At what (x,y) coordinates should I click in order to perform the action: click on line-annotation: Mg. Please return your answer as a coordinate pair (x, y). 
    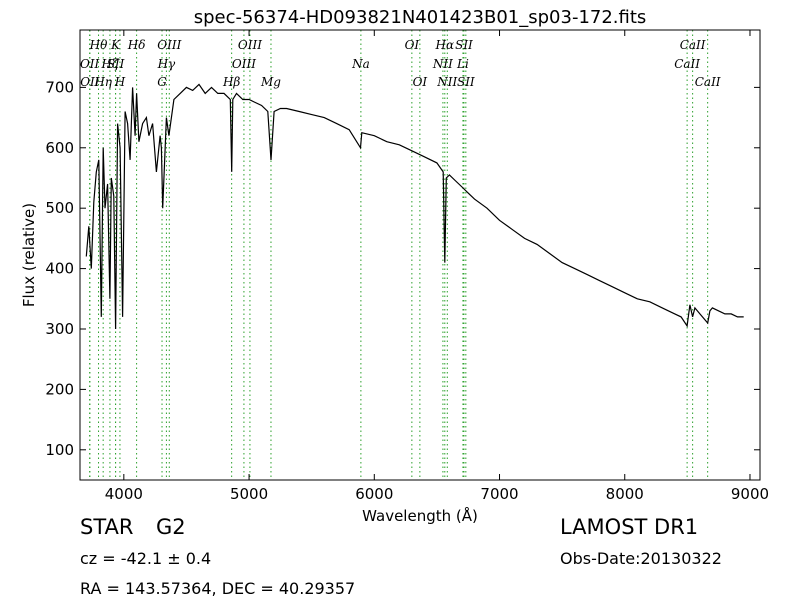
    Looking at the image, I should click on (270, 82).